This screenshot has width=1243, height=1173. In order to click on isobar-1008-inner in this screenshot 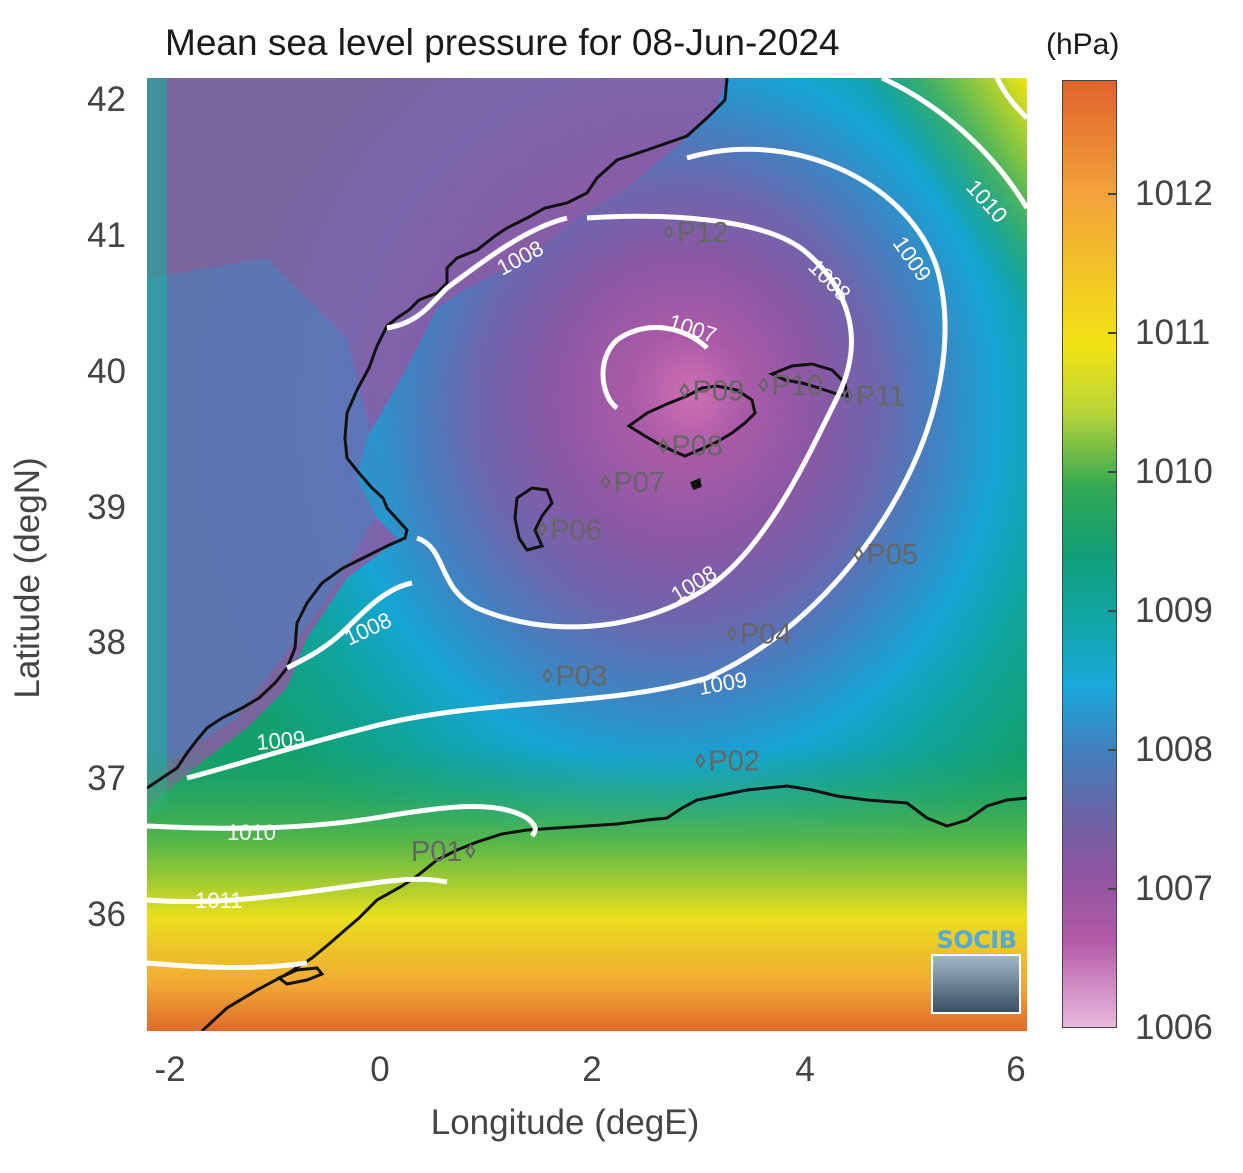, I will do `click(635, 421)`.